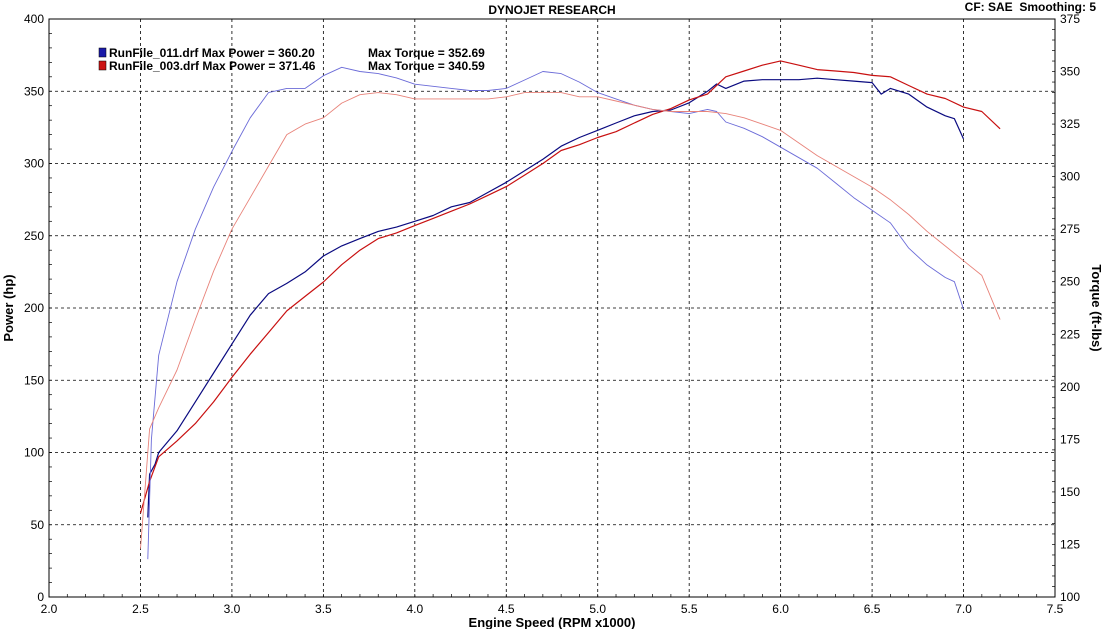 This screenshot has height=629, width=1104. Describe the element at coordinates (8, 307) in the screenshot. I see `y-axis-left-title: Power (hp)` at that location.